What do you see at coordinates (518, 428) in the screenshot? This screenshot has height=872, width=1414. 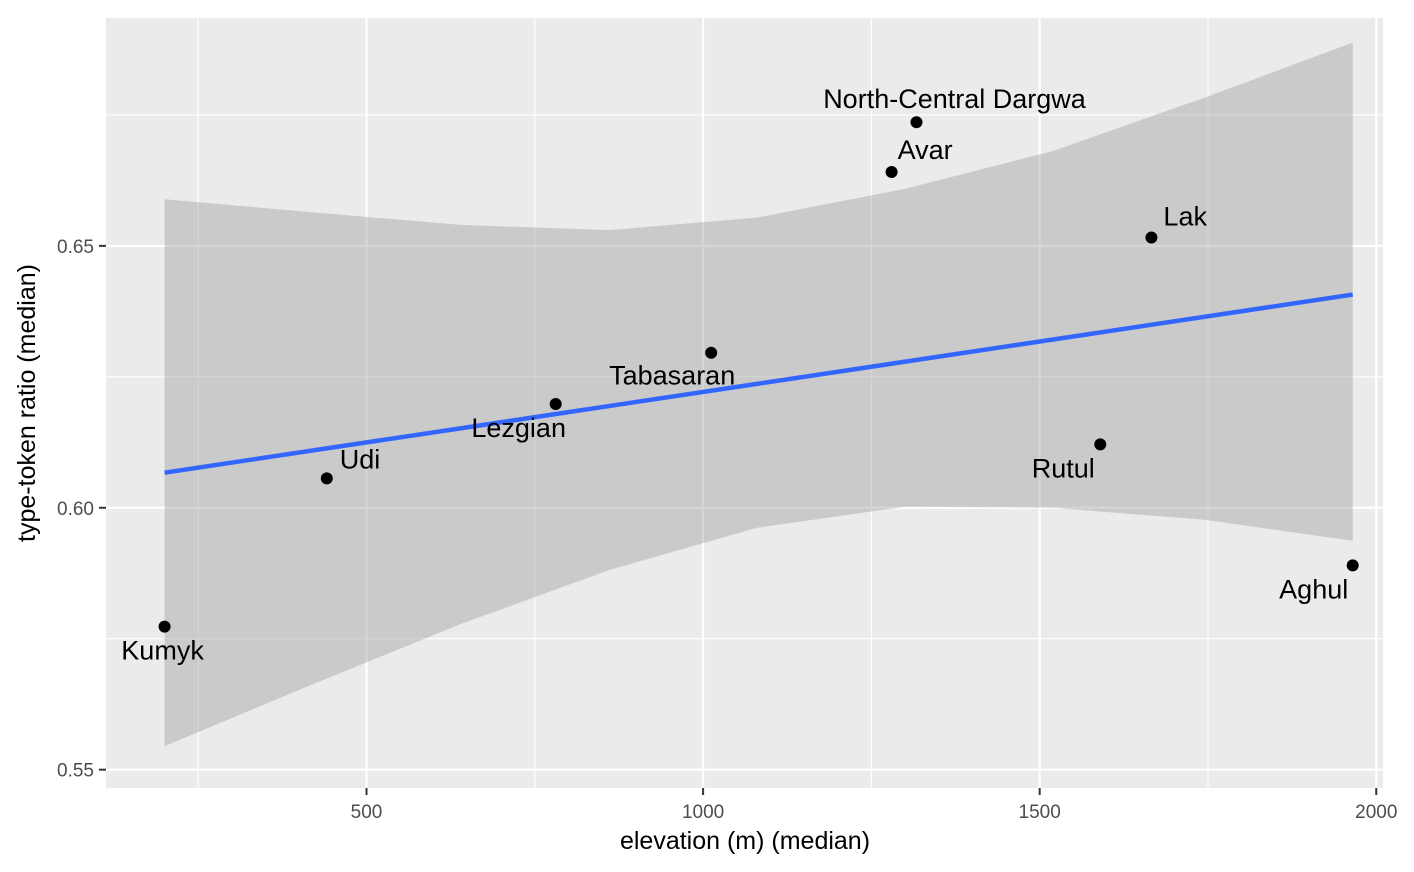 I see `point-label-lezgian: Lezgian` at bounding box center [518, 428].